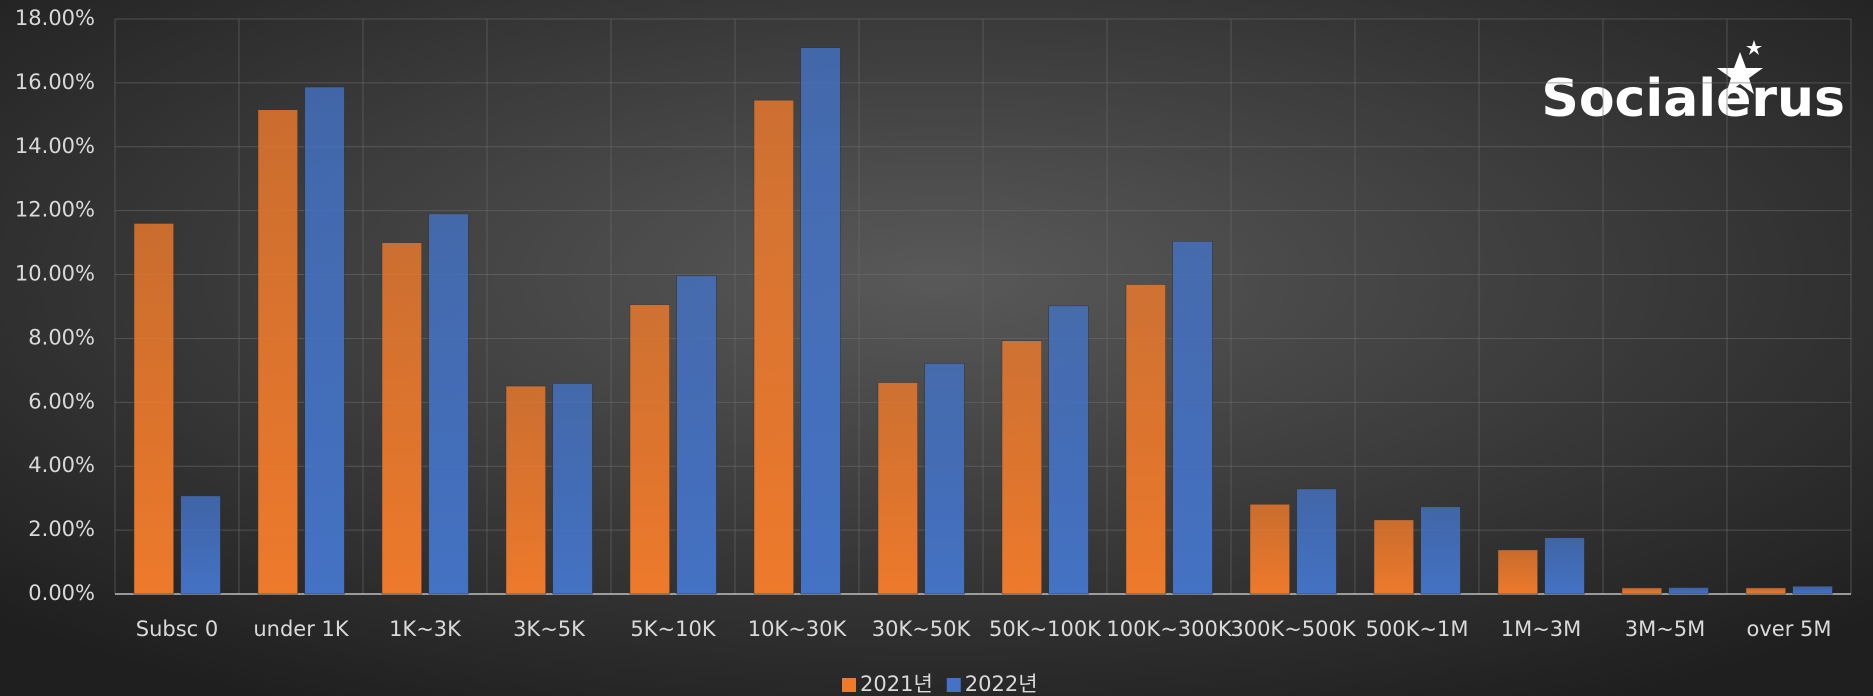  I want to click on x-tick-label: 30K~50K, so click(922, 629).